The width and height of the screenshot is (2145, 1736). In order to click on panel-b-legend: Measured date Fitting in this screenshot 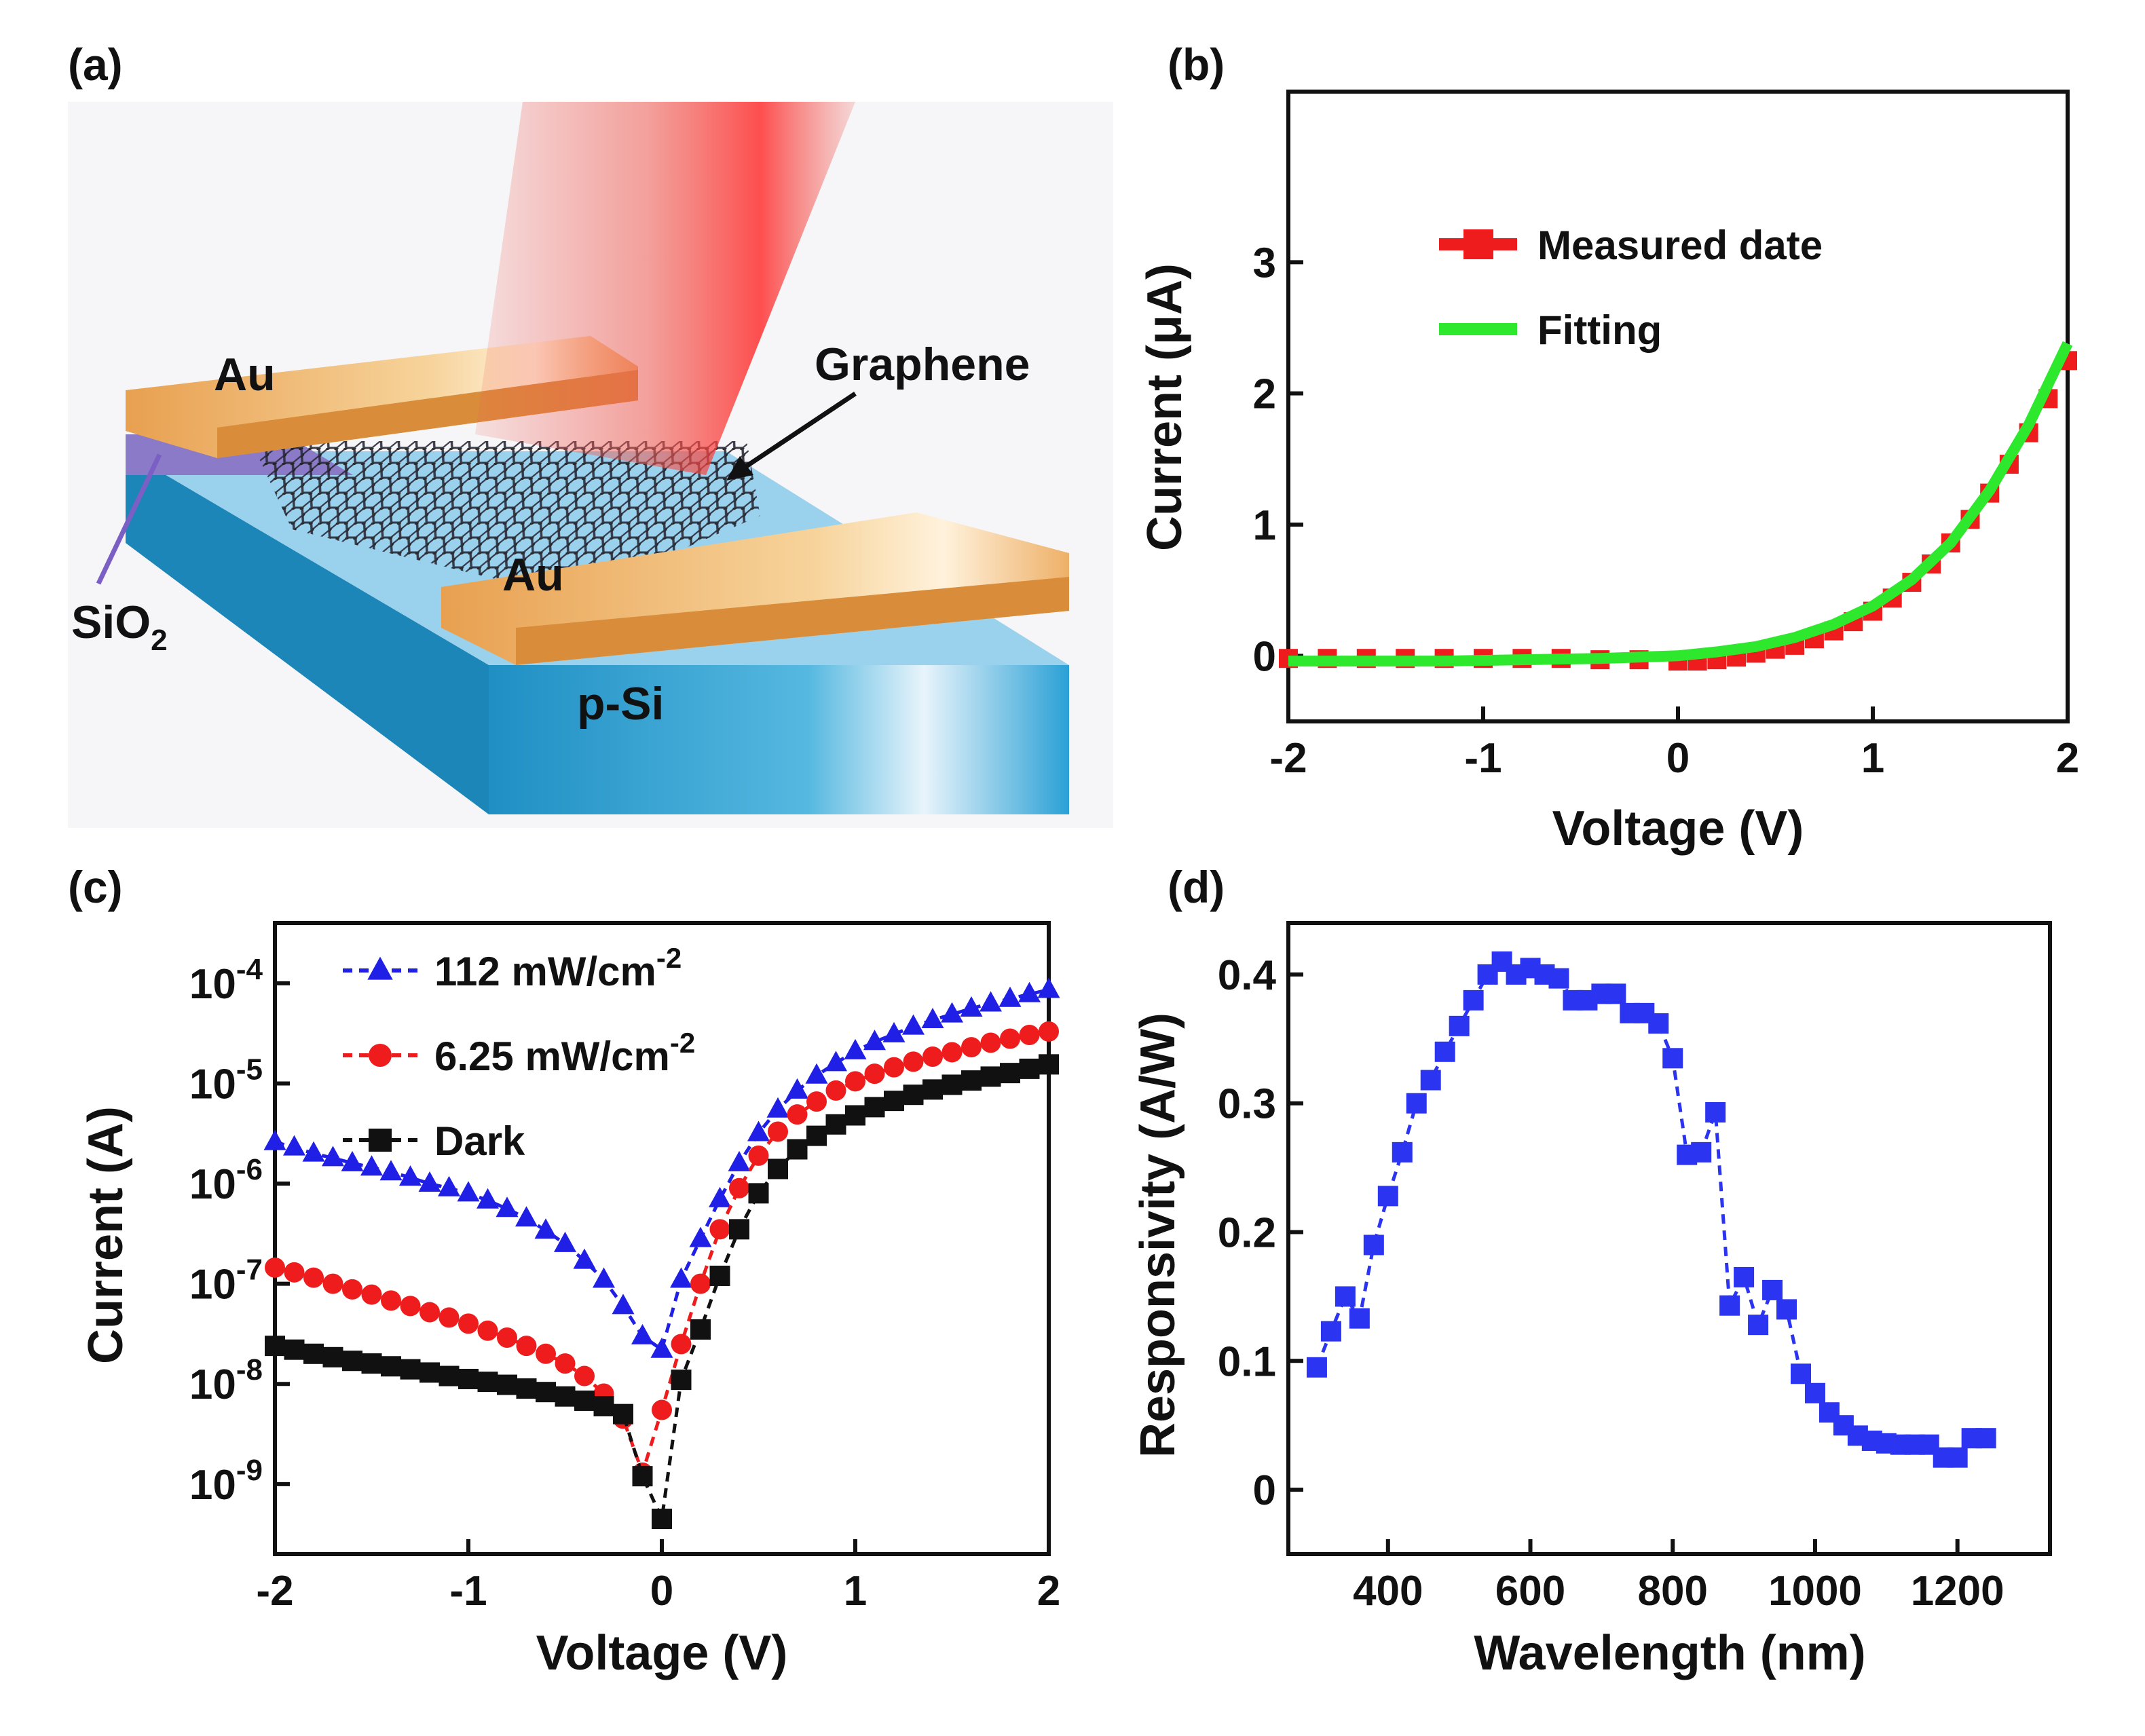, I will do `click(1631, 288)`.